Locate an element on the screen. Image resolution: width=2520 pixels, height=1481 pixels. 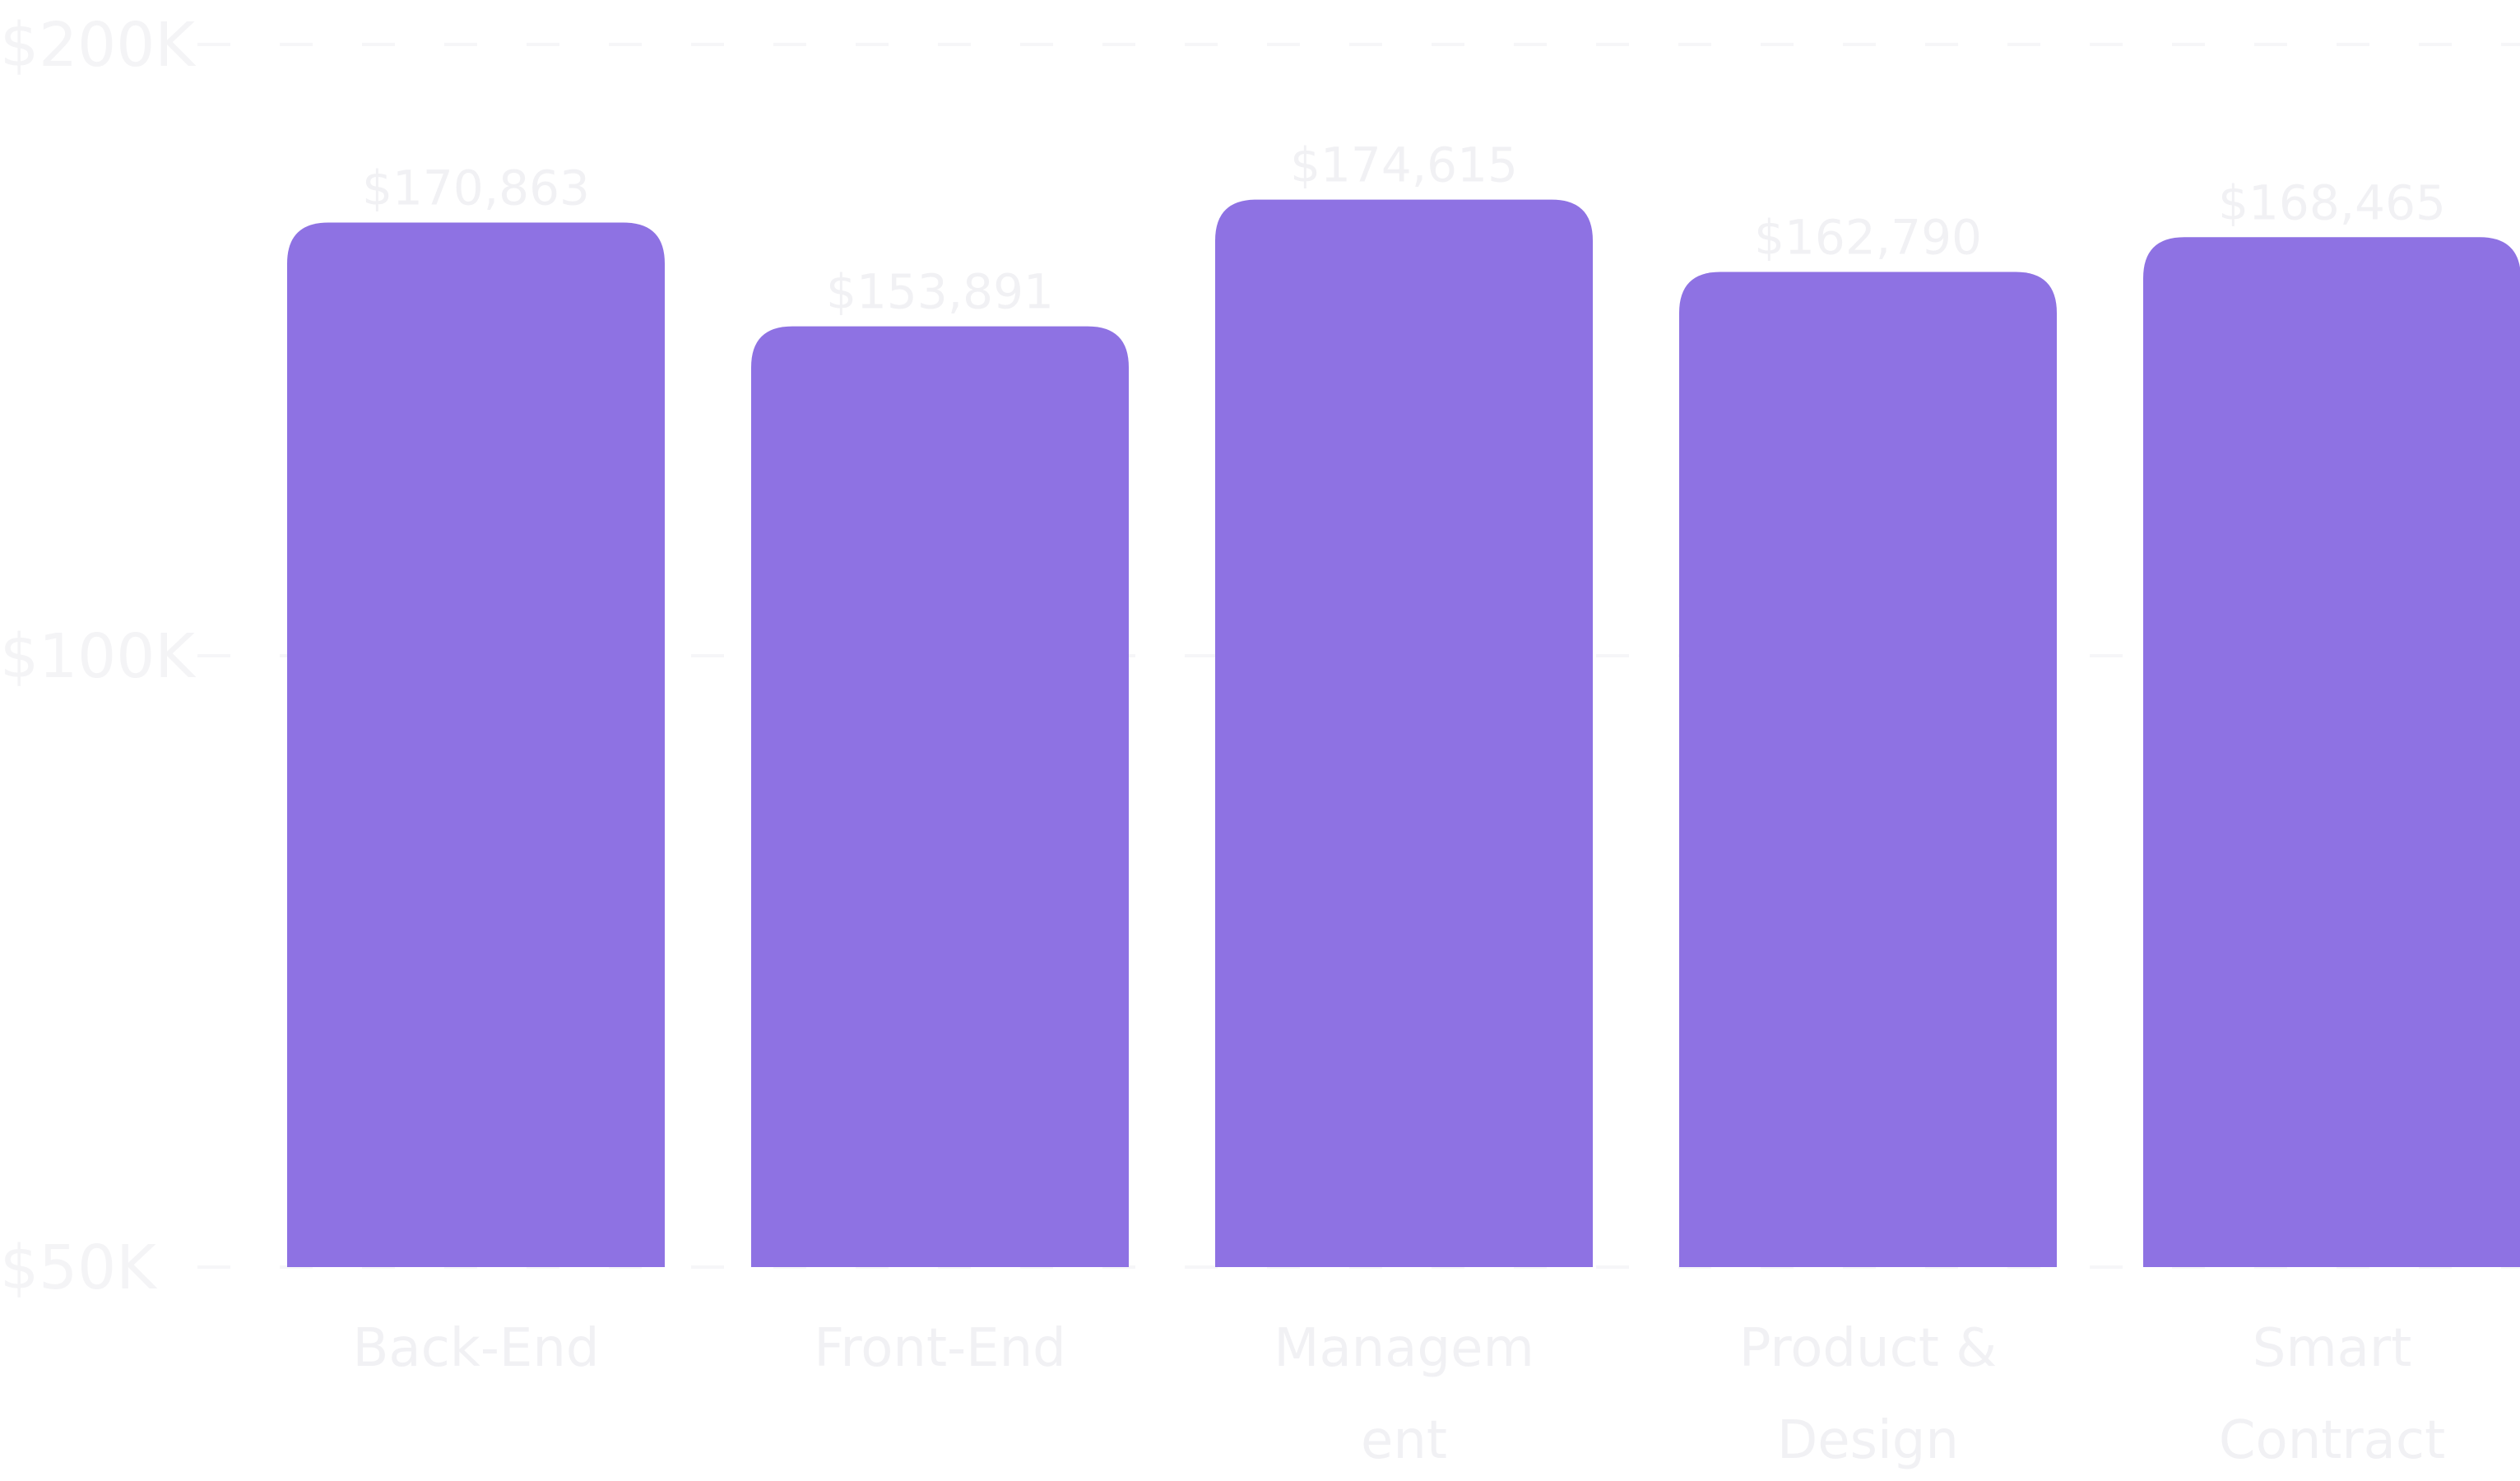
bar-value-label: $170,863 is located at coordinates (476, 188).